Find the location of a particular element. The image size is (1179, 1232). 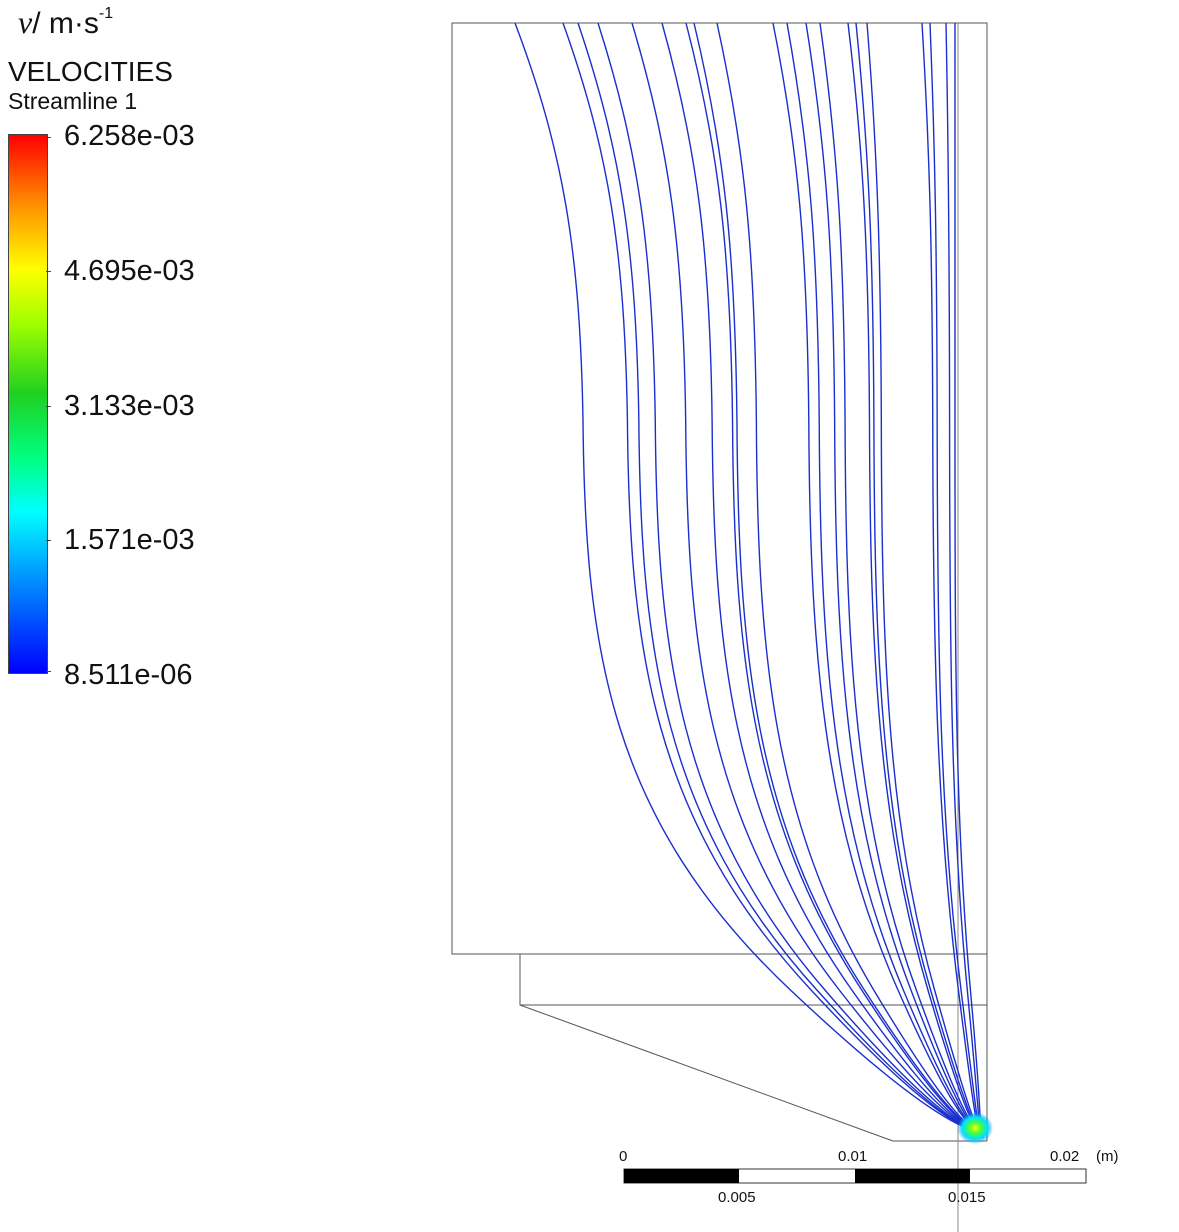

scale-label-002: 0.02 is located at coordinates (1064, 1156).